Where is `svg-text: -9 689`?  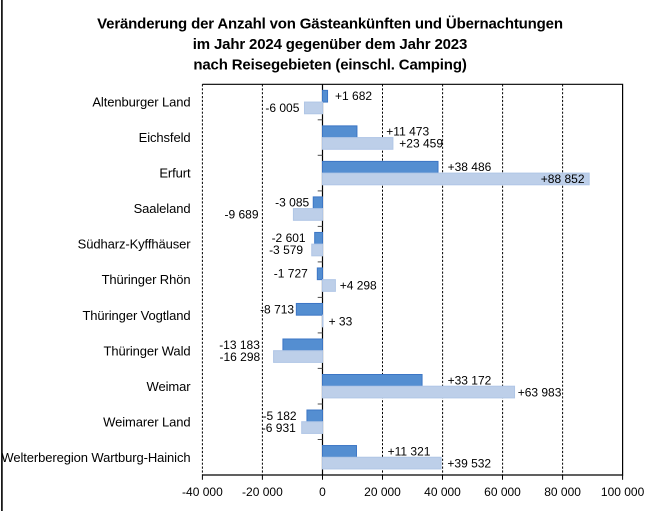
svg-text: -9 689 is located at coordinates (241, 215).